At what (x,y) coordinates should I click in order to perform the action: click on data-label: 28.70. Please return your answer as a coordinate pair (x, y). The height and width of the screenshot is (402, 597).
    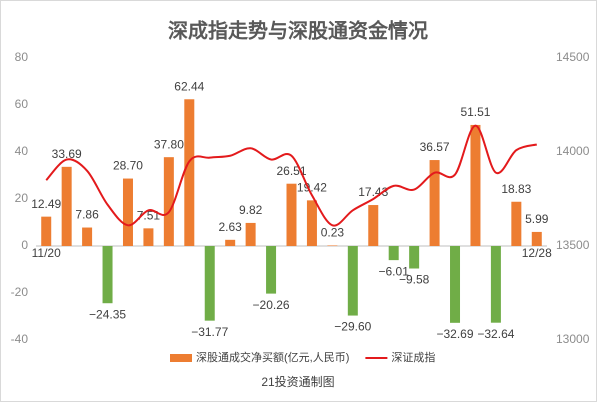
    Looking at the image, I should click on (128, 166).